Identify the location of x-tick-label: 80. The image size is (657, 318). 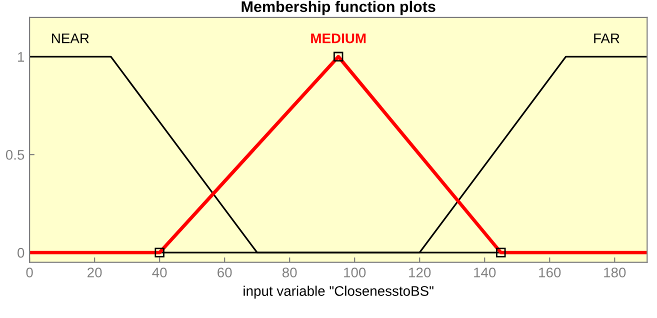
(289, 273).